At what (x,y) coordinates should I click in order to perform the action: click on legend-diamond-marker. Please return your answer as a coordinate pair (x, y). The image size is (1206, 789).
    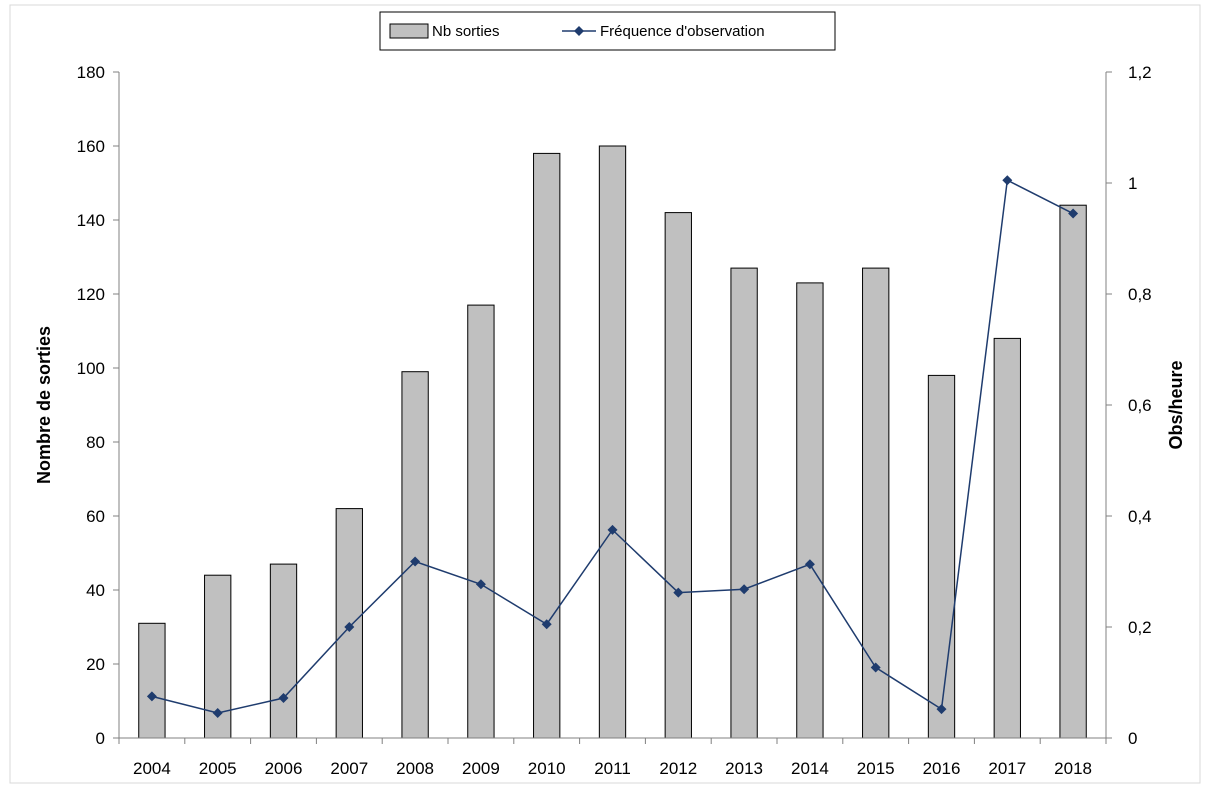
    Looking at the image, I should click on (579, 31).